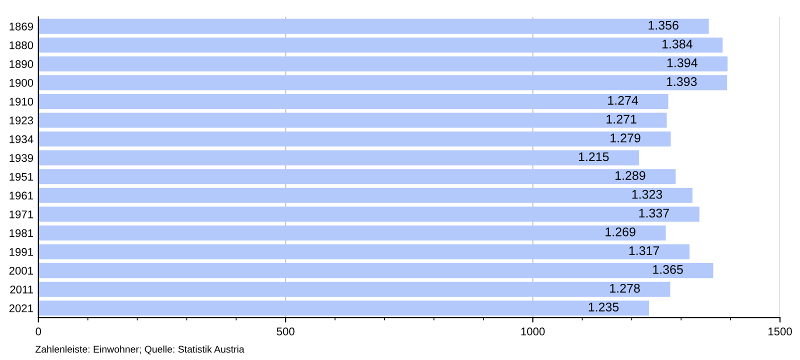 This screenshot has width=800, height=360. What do you see at coordinates (21, 214) in the screenshot?
I see `y-tick-label: 1971` at bounding box center [21, 214].